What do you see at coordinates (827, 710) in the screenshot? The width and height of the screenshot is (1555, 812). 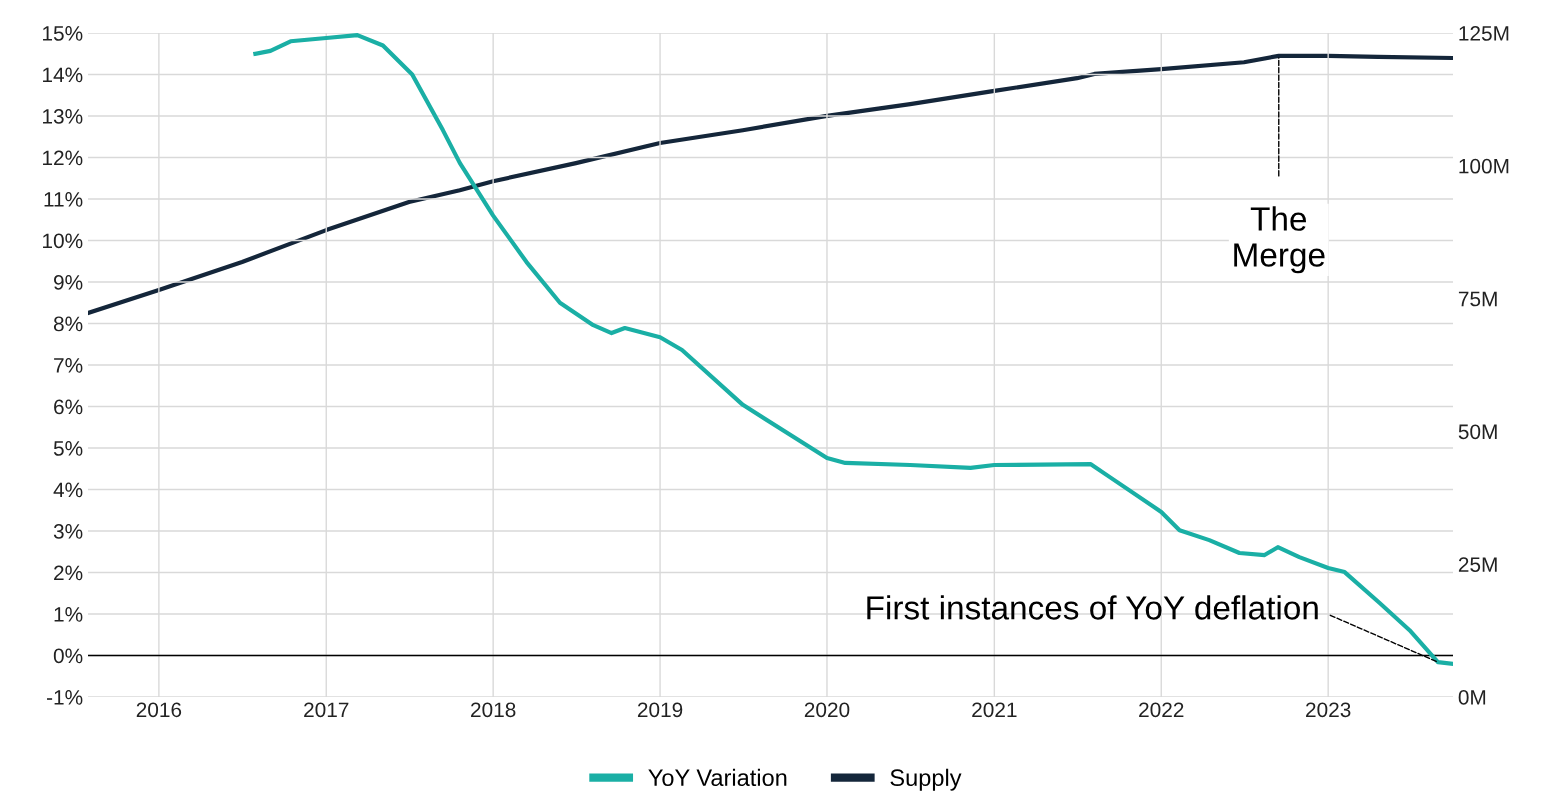 I see `x-tick-label: 2020` at bounding box center [827, 710].